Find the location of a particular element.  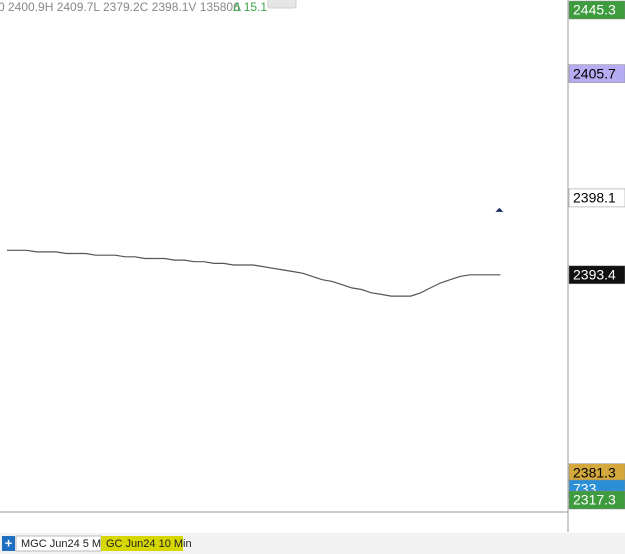

price-label: 2393.4 is located at coordinates (594, 275).